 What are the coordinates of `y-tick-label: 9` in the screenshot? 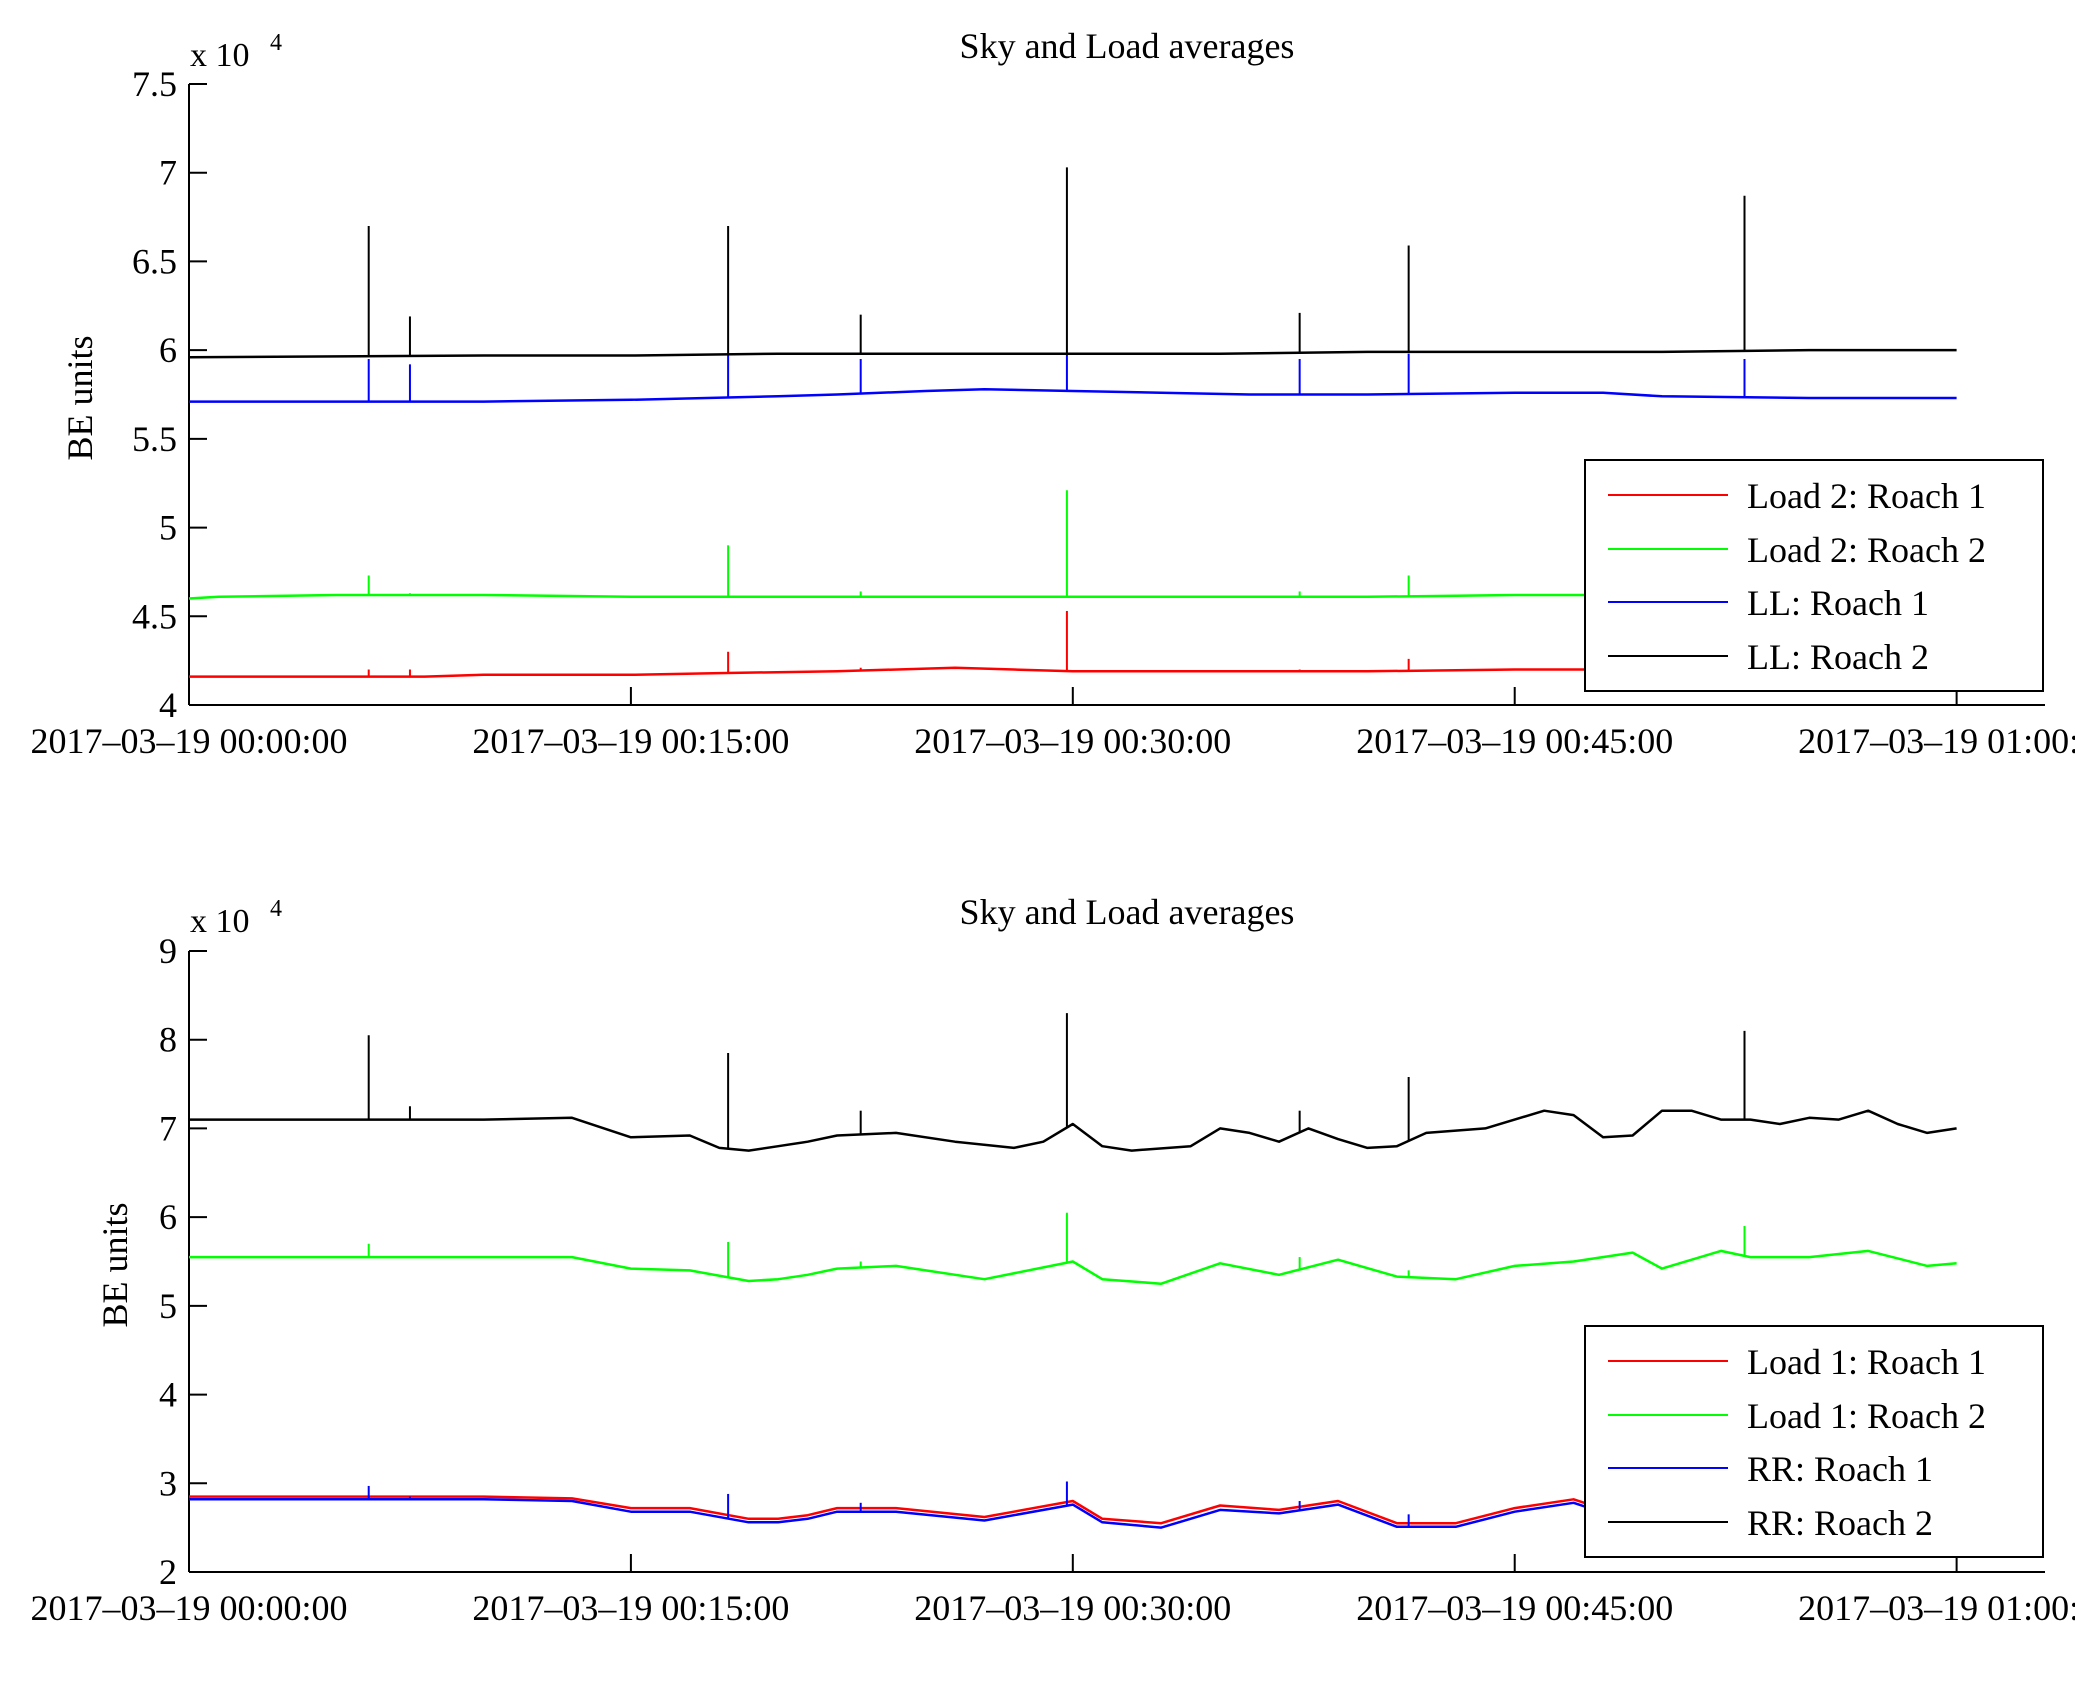 It's located at (168, 951).